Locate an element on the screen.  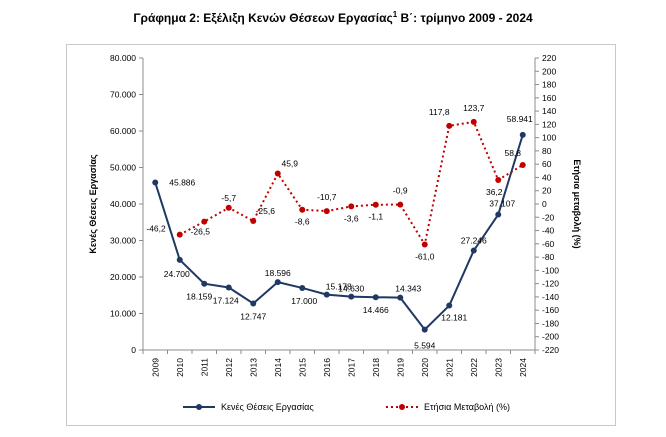
left-tick-label: 80.000 is located at coordinates (123, 58).